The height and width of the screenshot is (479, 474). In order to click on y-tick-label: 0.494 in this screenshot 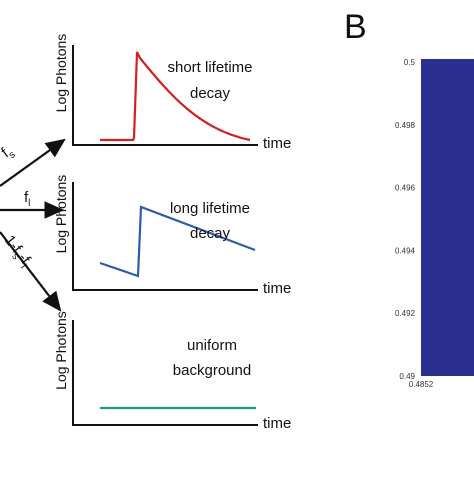, I will do `click(405, 250)`.